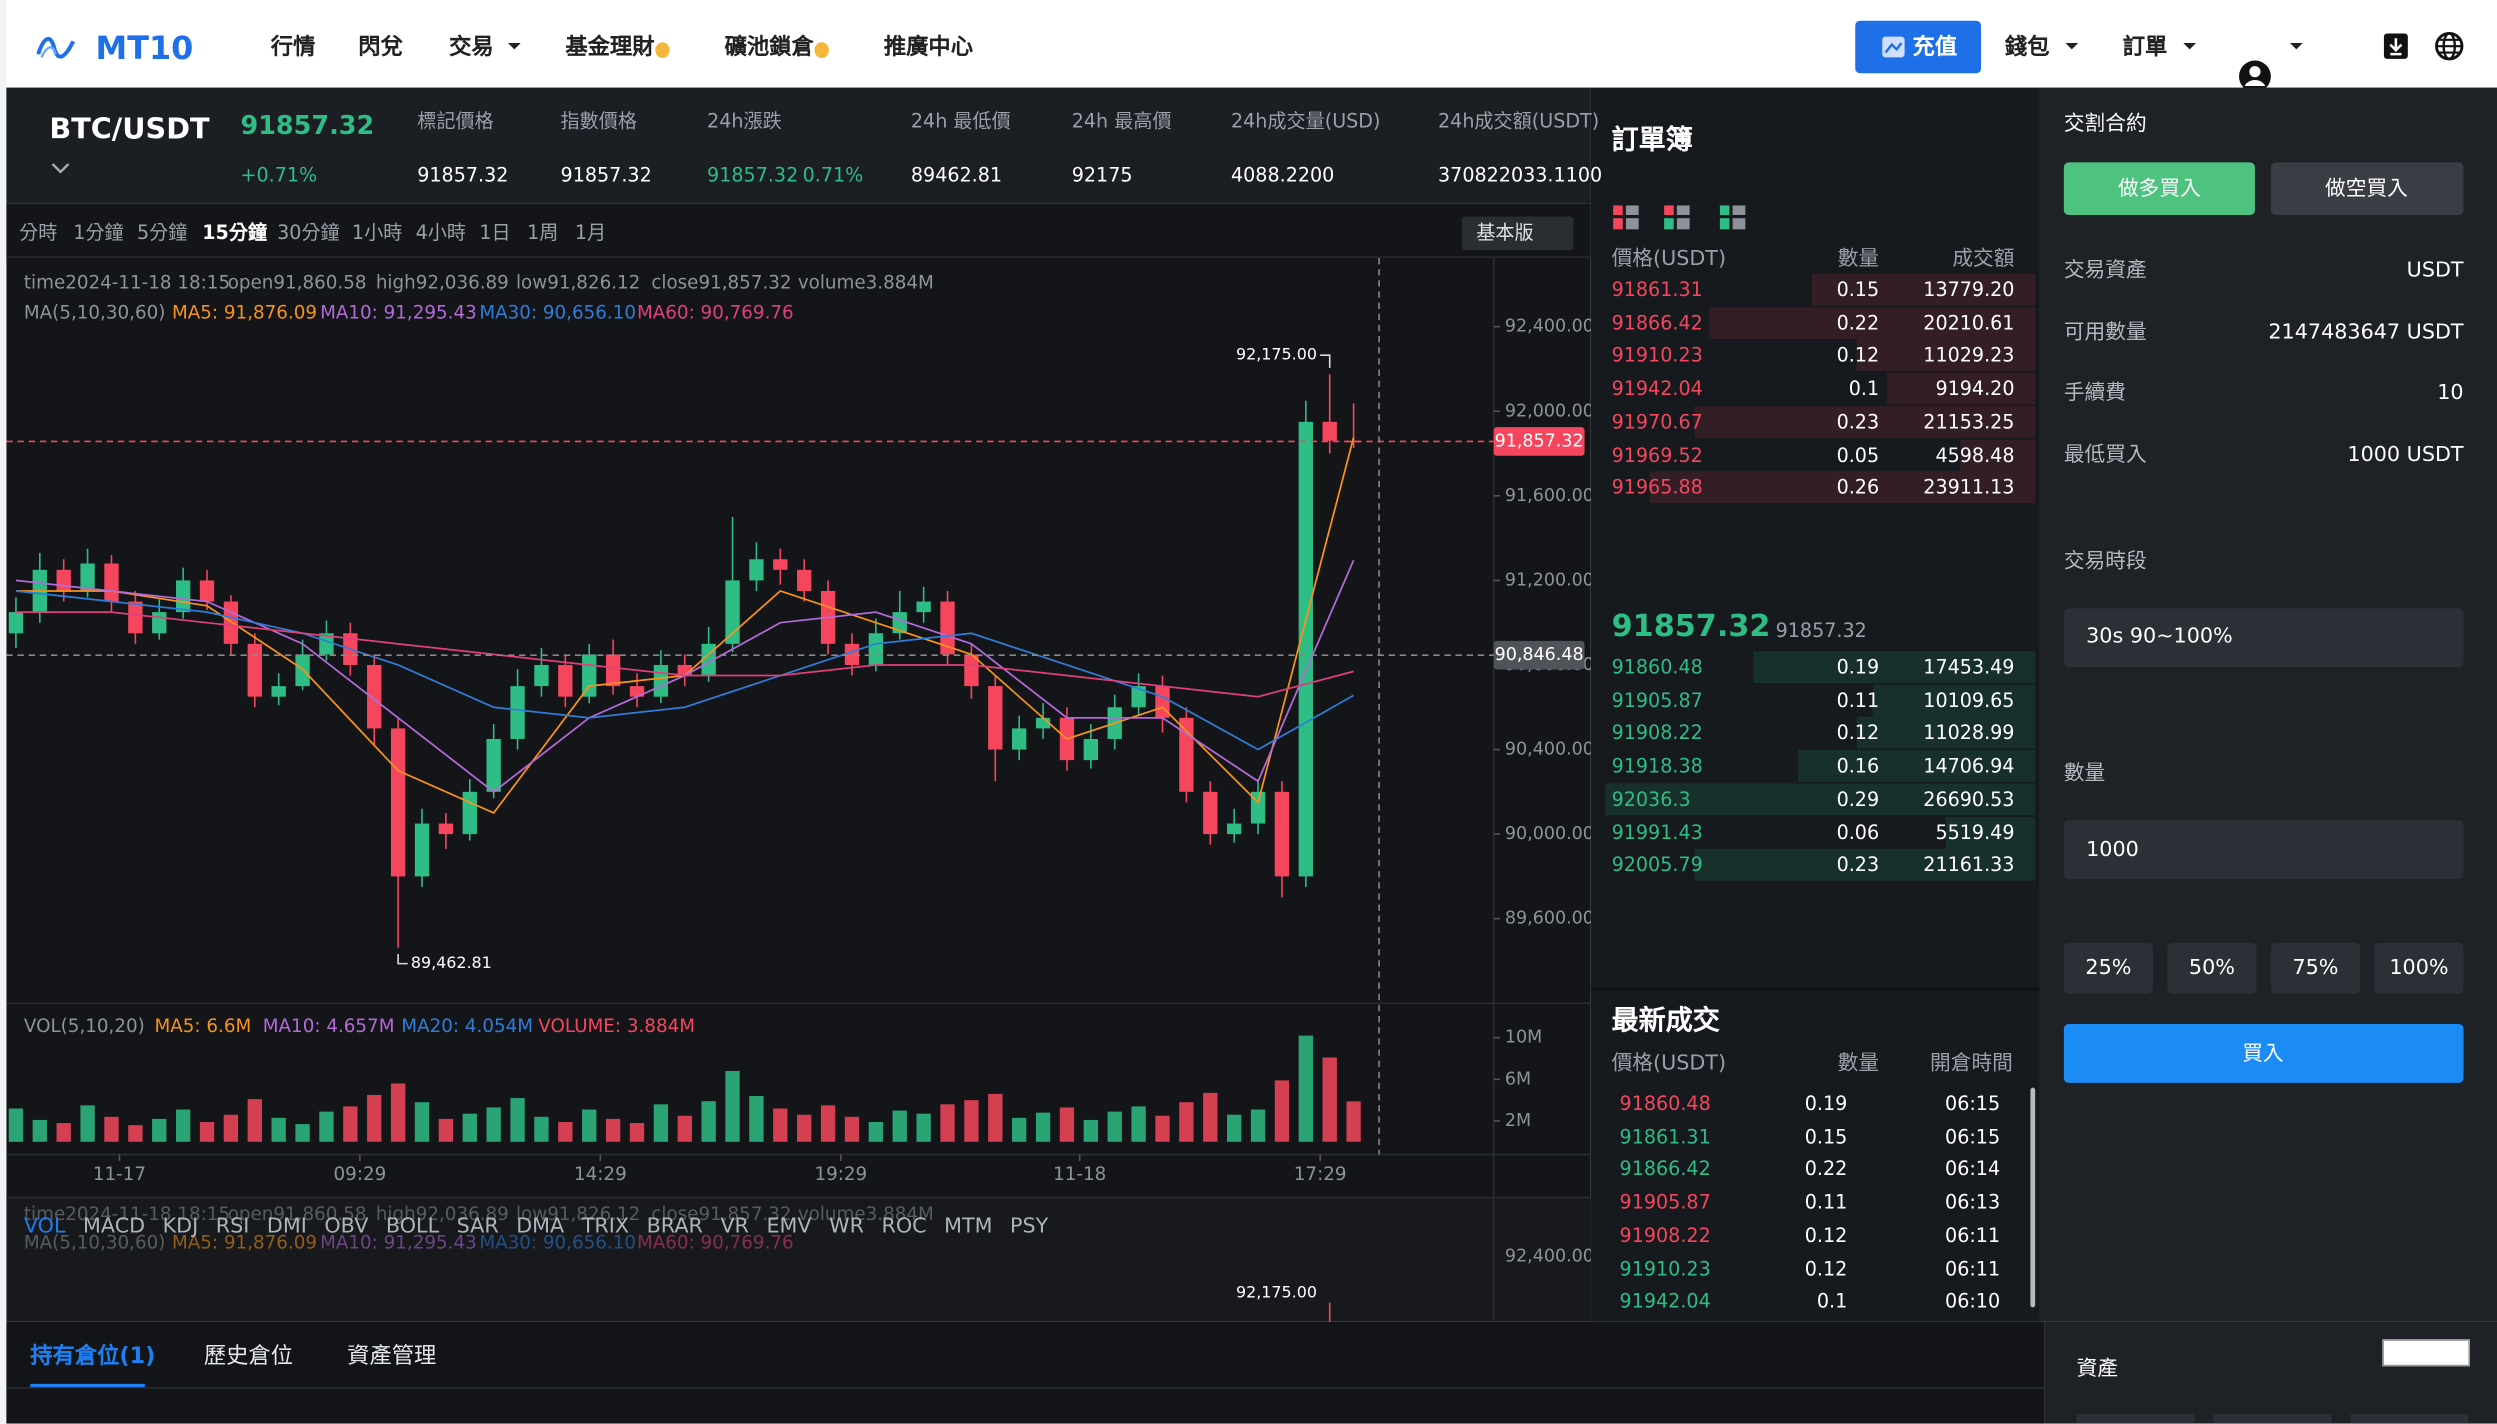 The height and width of the screenshot is (1424, 2497). I want to click on period-select, so click(2263, 638).